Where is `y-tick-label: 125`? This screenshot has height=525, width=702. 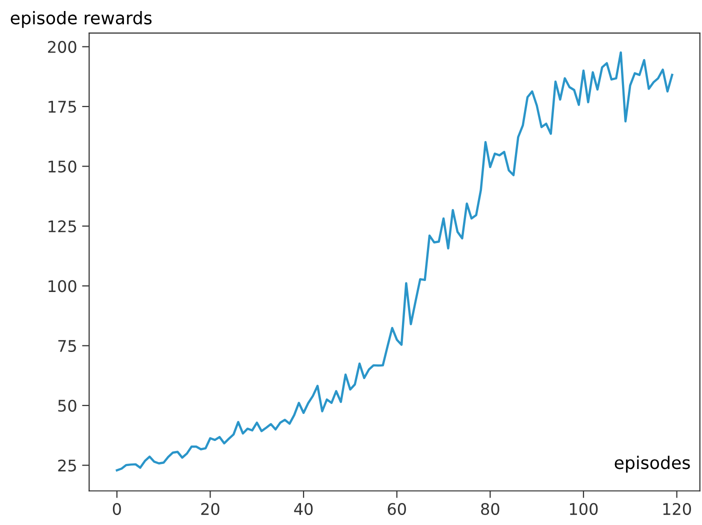 y-tick-label: 125 is located at coordinates (62, 226).